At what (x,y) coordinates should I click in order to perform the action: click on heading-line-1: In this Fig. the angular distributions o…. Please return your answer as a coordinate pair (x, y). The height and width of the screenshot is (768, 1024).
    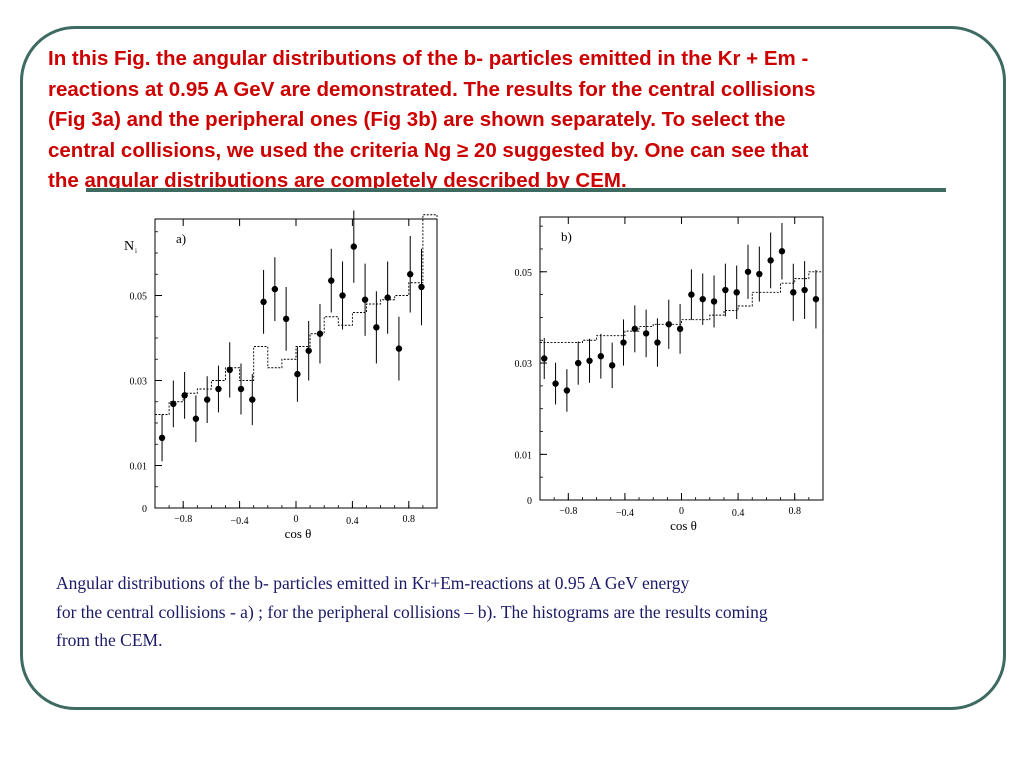
    Looking at the image, I should click on (428, 58).